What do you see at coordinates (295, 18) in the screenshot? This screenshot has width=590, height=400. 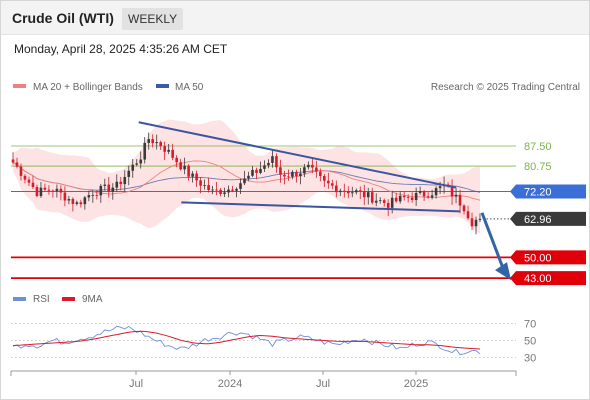 I see `chart-header: Crude Oil (WTI) WEEKLY` at bounding box center [295, 18].